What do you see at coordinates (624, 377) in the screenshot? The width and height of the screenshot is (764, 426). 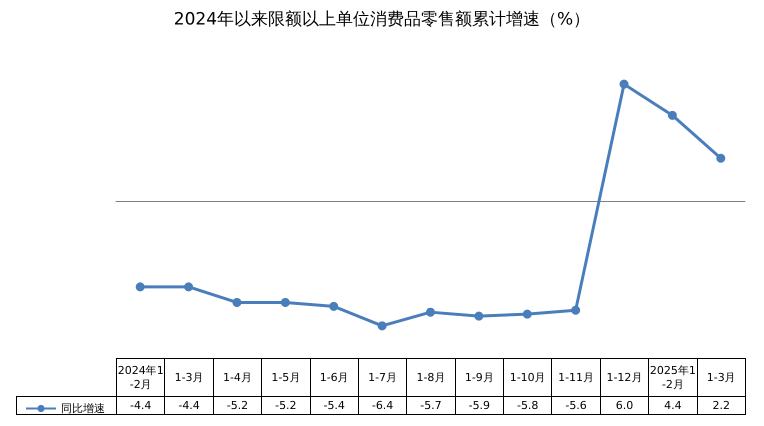 I see `x-tick-label: 1-12月` at bounding box center [624, 377].